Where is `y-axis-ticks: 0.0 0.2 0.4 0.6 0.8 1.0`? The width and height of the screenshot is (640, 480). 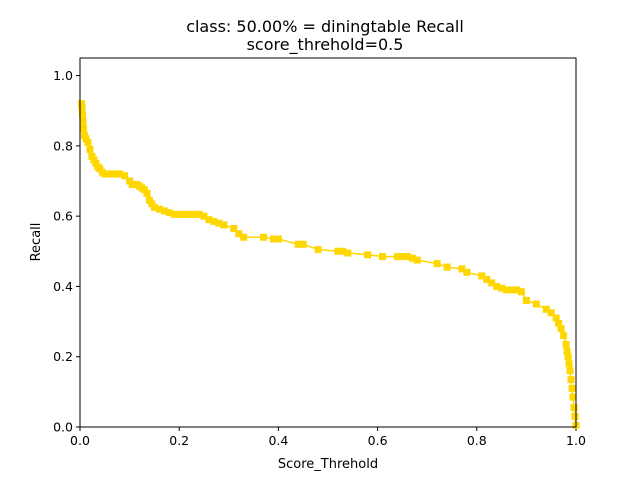 y-axis-ticks: 0.0 0.2 0.4 0.6 0.8 1.0 is located at coordinates (66, 251).